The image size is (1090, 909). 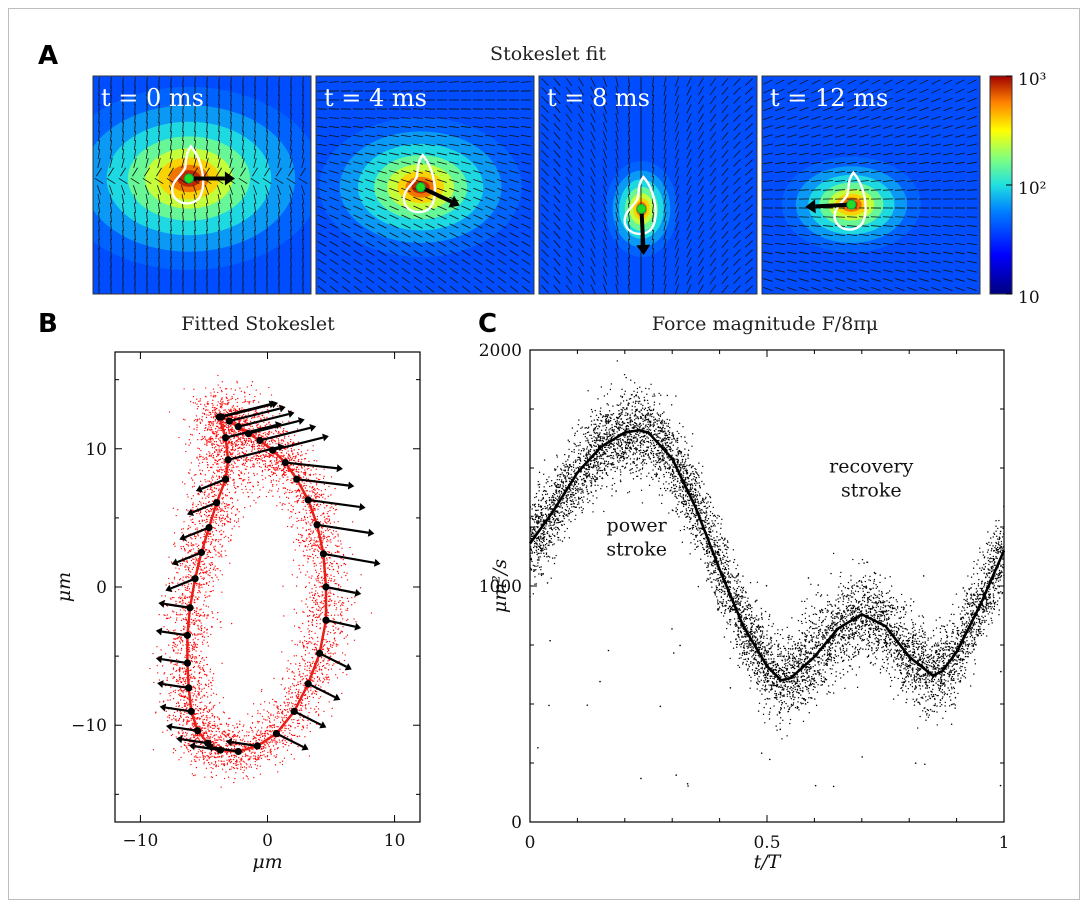 What do you see at coordinates (810, 206) in the screenshot?
I see `force-arrowhead` at bounding box center [810, 206].